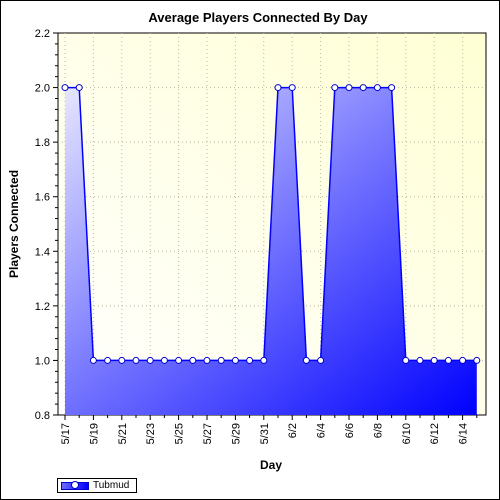 This screenshot has width=500, height=500. I want to click on x-tick-label: 6/4, so click(322, 430).